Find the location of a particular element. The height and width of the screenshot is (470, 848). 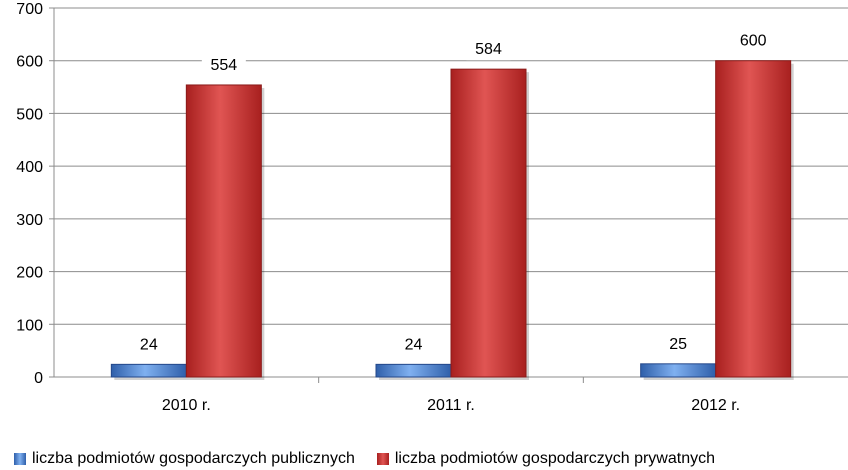

y-tick-label: 200 is located at coordinates (29, 273).